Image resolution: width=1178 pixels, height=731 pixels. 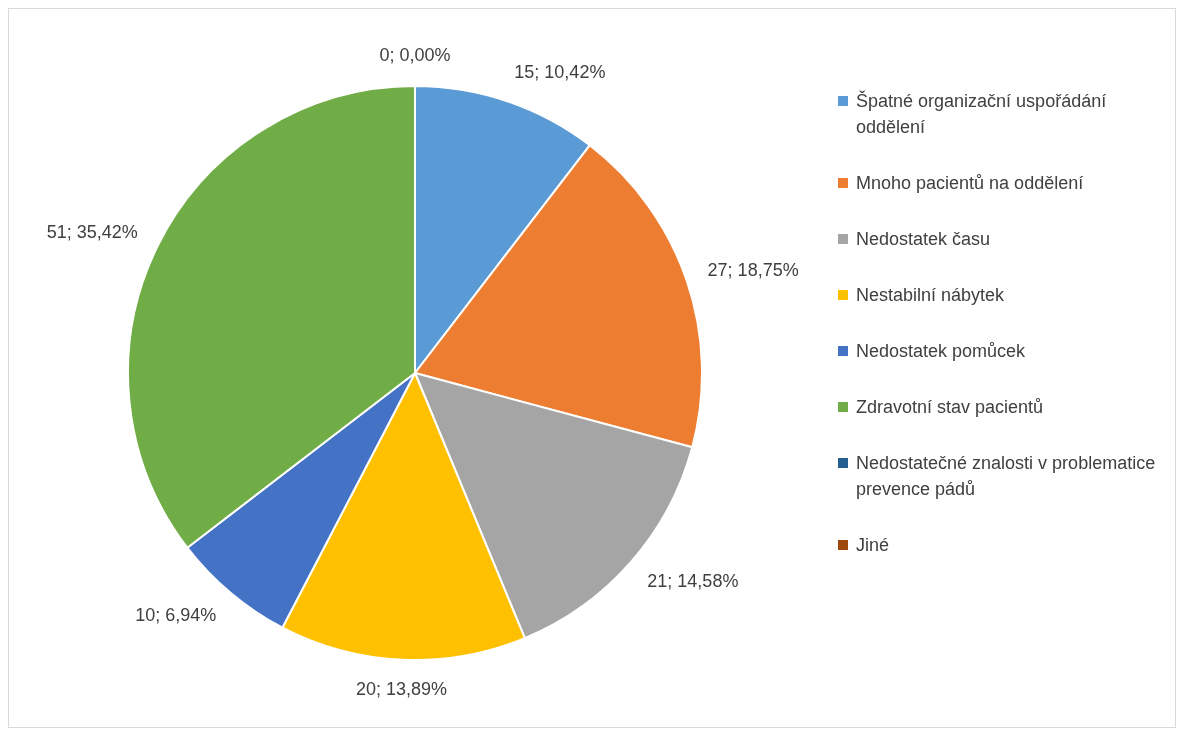 What do you see at coordinates (982, 114) in the screenshot?
I see `legend-label: Špatné organizační uspořádání oddělení` at bounding box center [982, 114].